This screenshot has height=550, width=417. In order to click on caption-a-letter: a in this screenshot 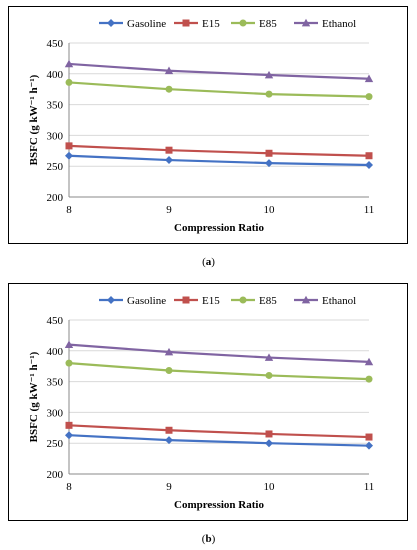, I will do `click(208, 262)`.